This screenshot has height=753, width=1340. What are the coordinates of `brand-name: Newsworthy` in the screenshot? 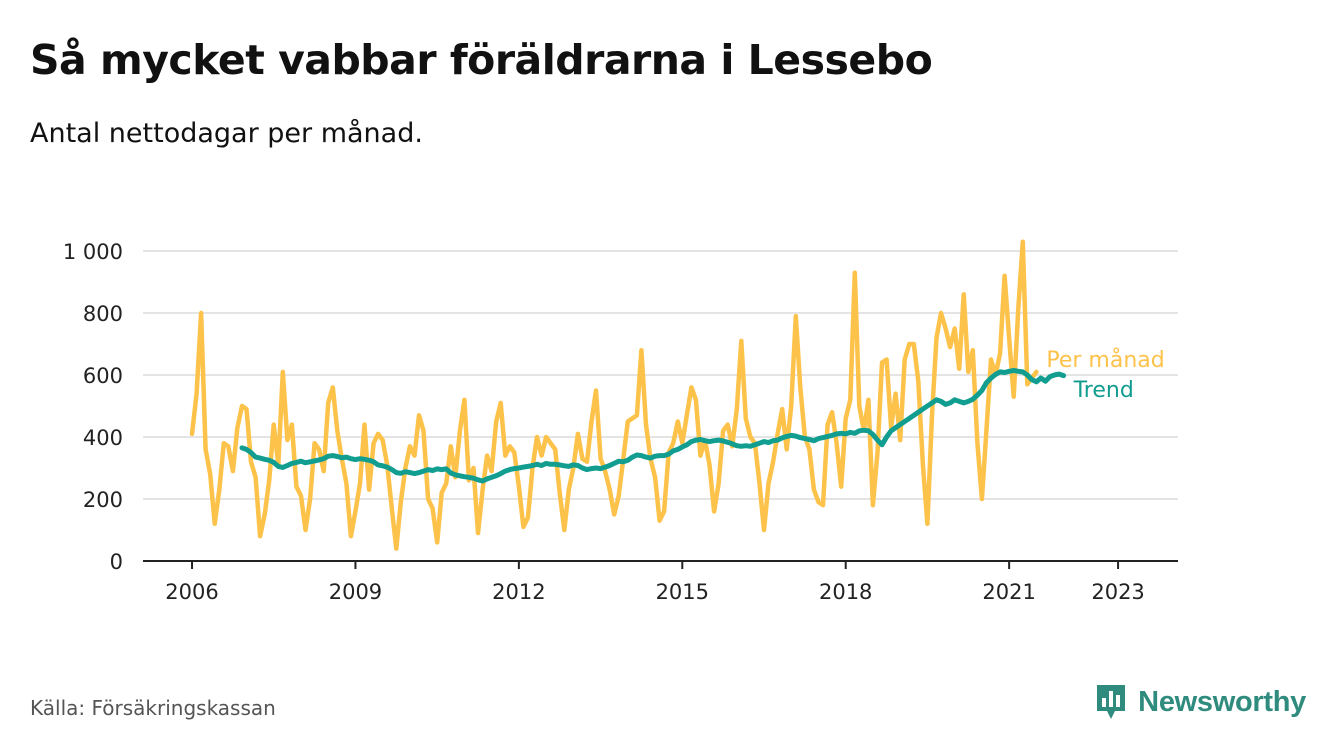 It's located at (1222, 701).